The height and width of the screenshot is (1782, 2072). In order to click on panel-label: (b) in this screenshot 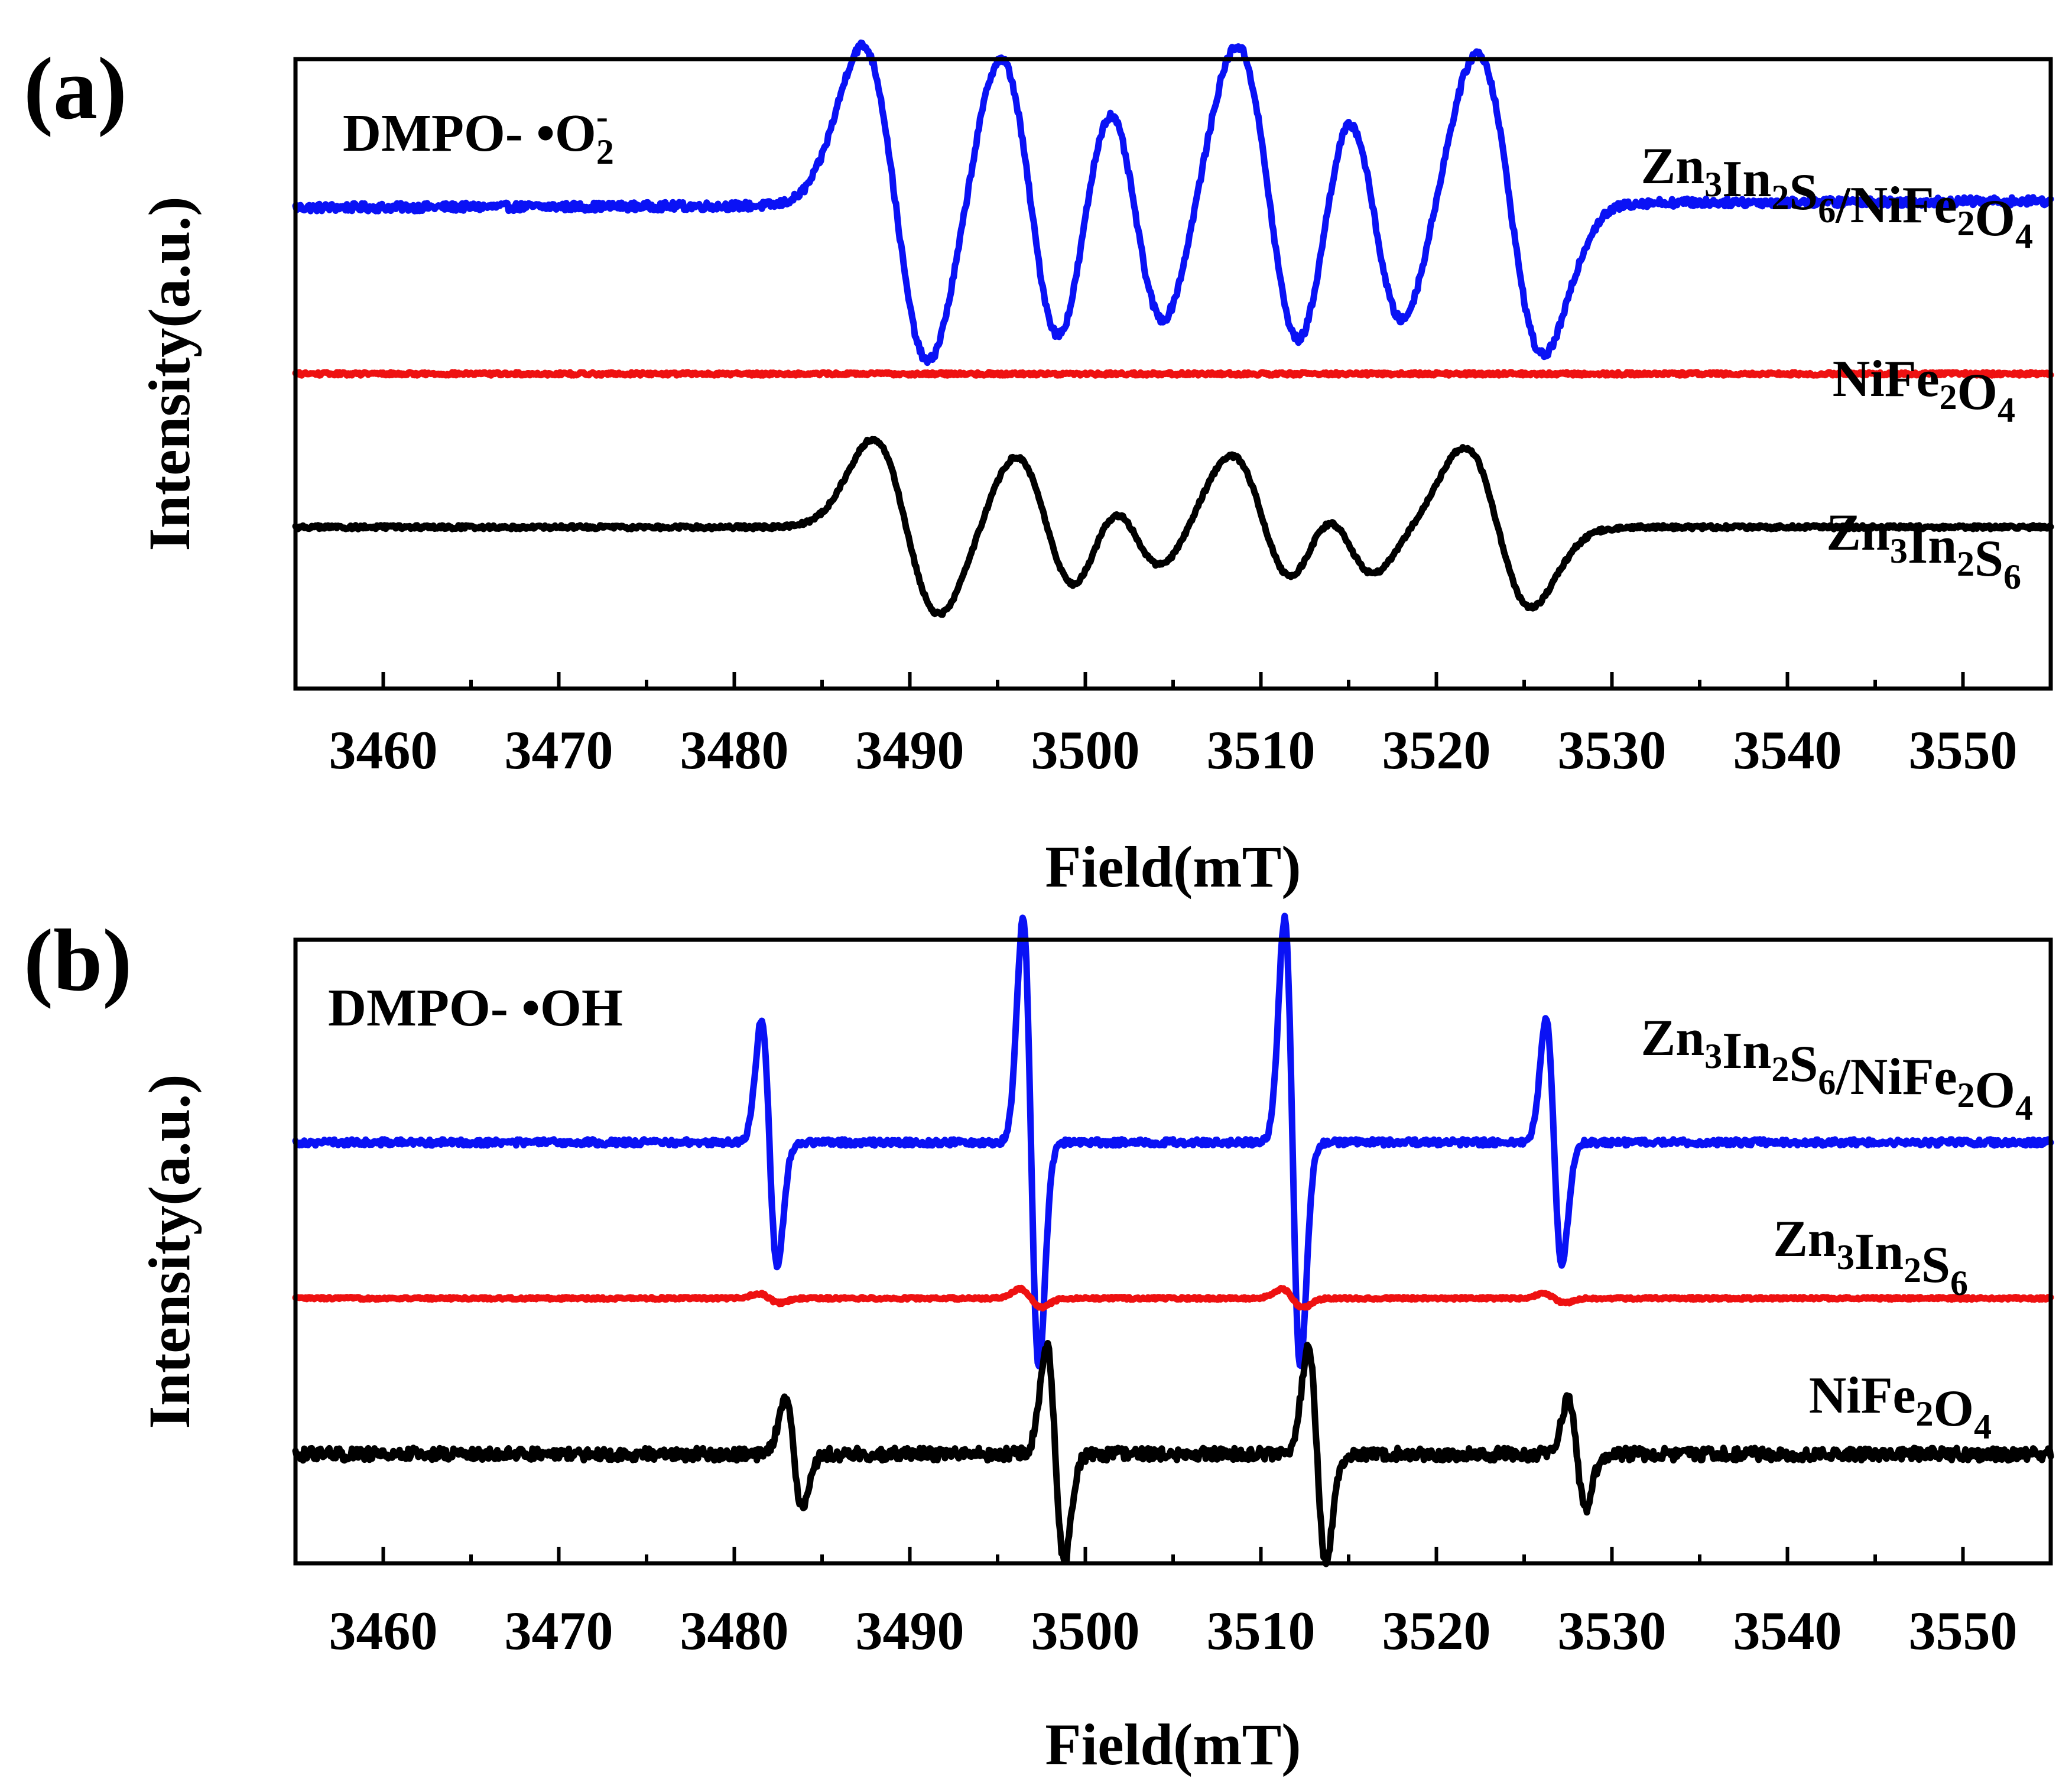, I will do `click(78, 960)`.